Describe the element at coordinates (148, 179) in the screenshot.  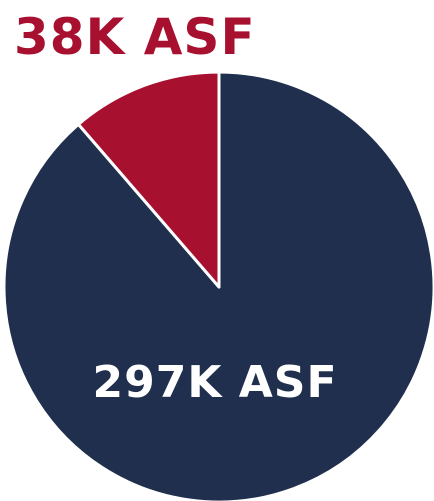
I see `pie-slice` at that location.